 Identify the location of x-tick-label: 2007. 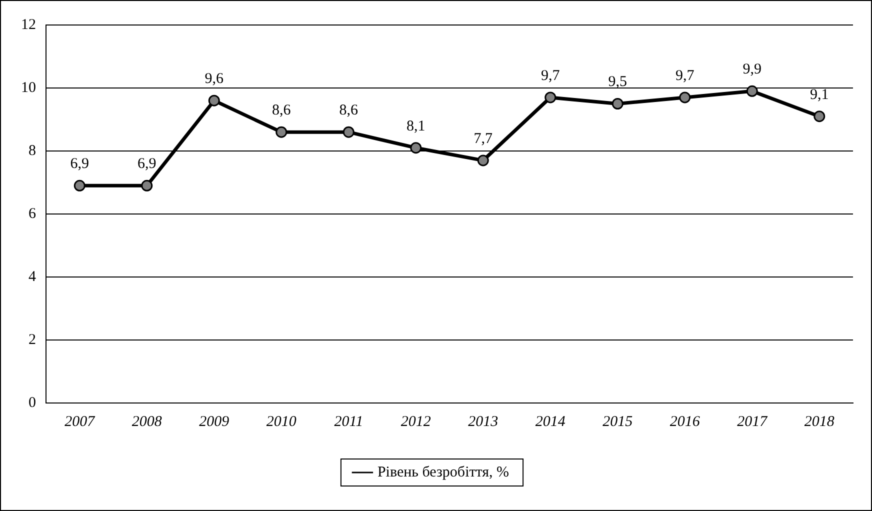
(80, 422).